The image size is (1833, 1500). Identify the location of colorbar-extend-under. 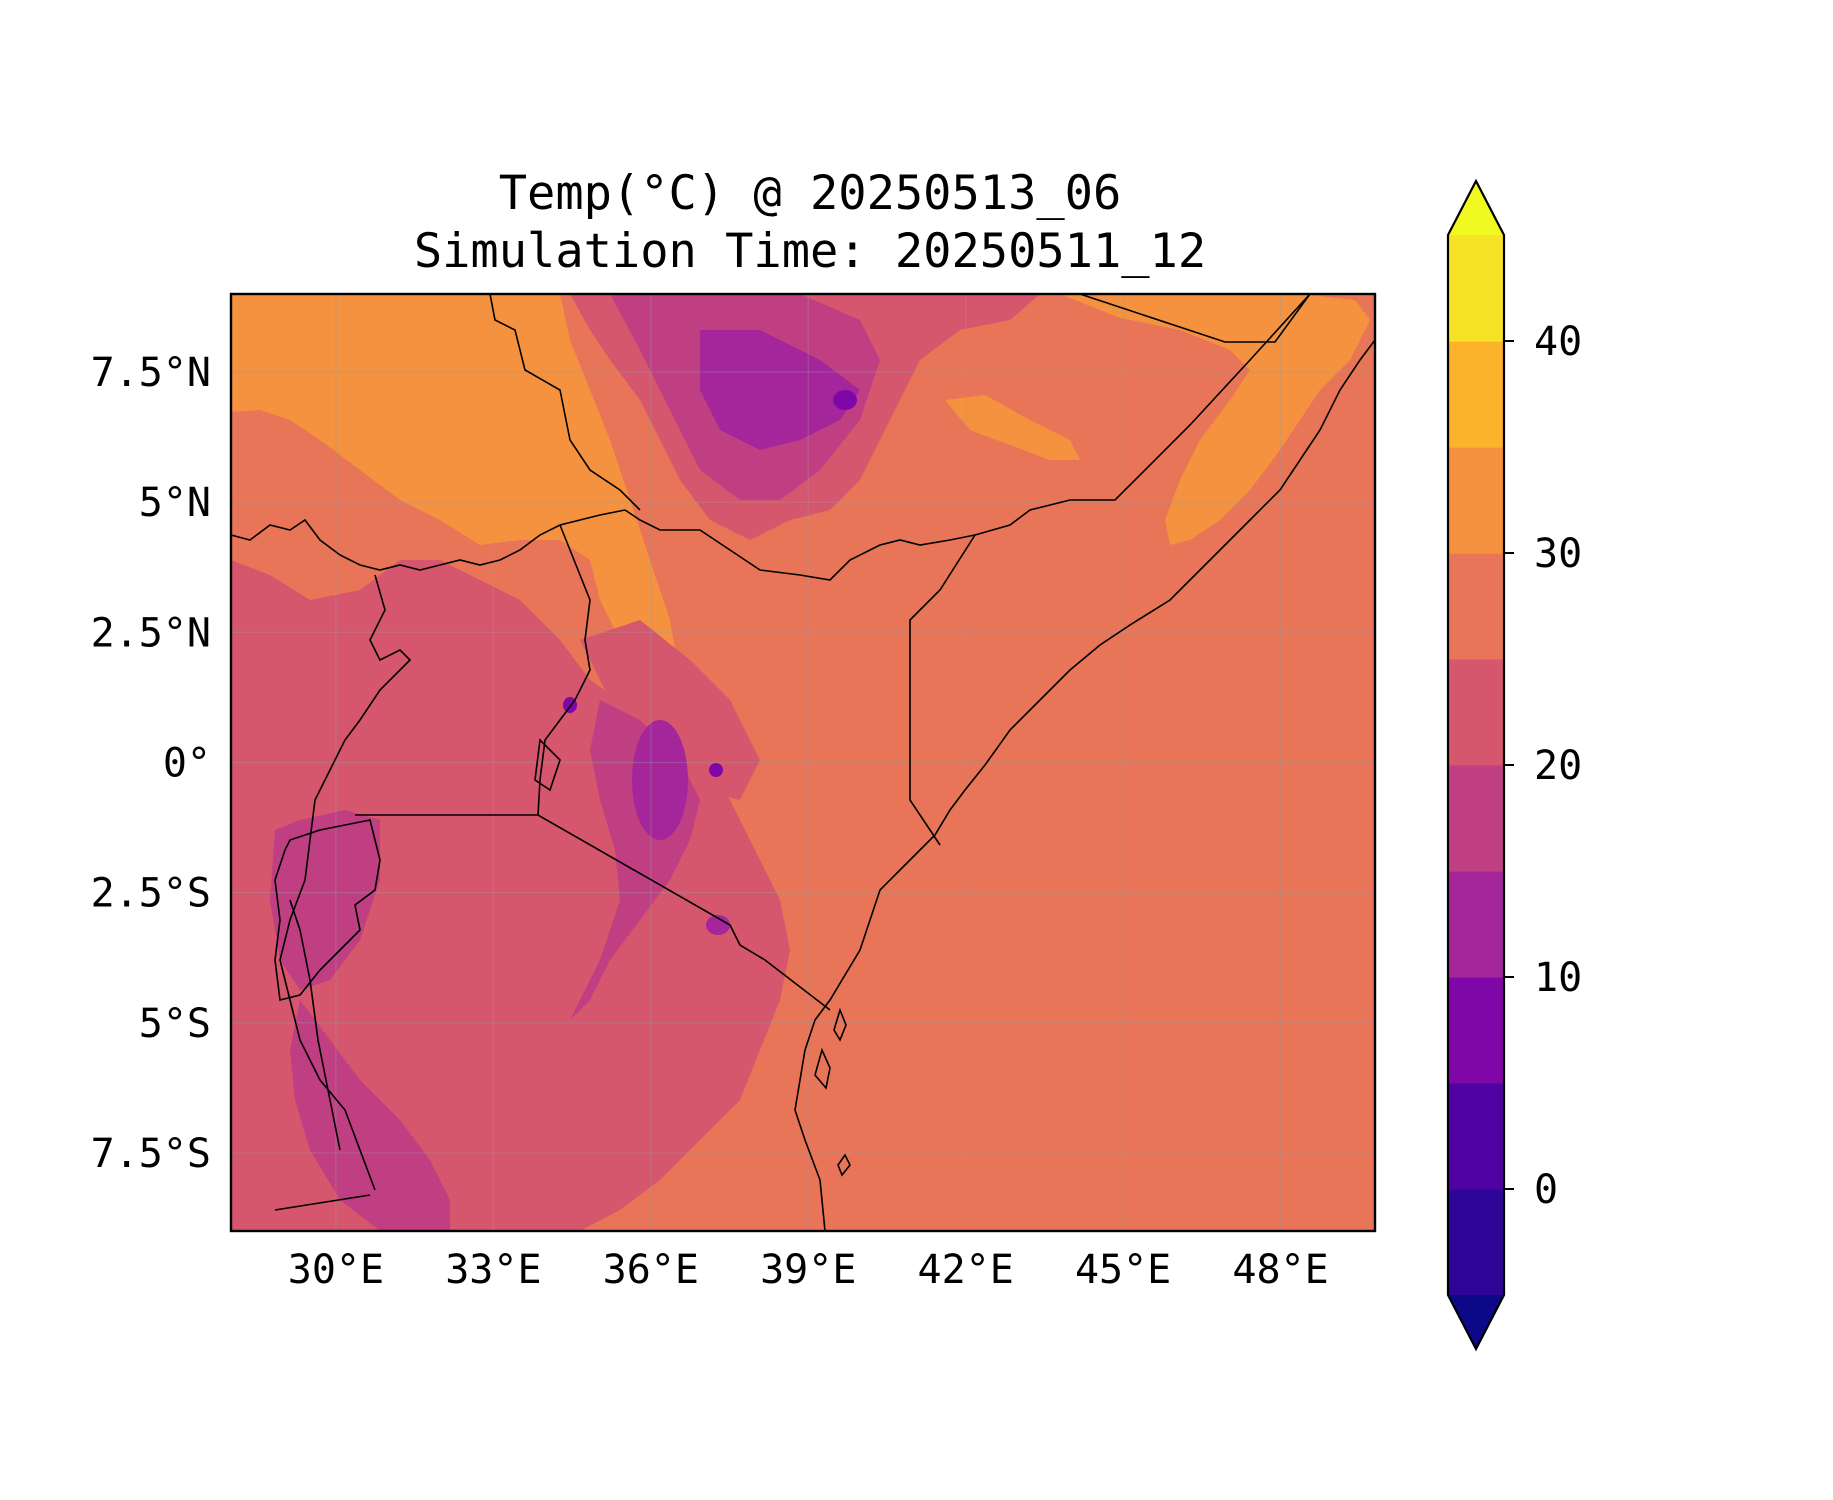
(1476, 1322).